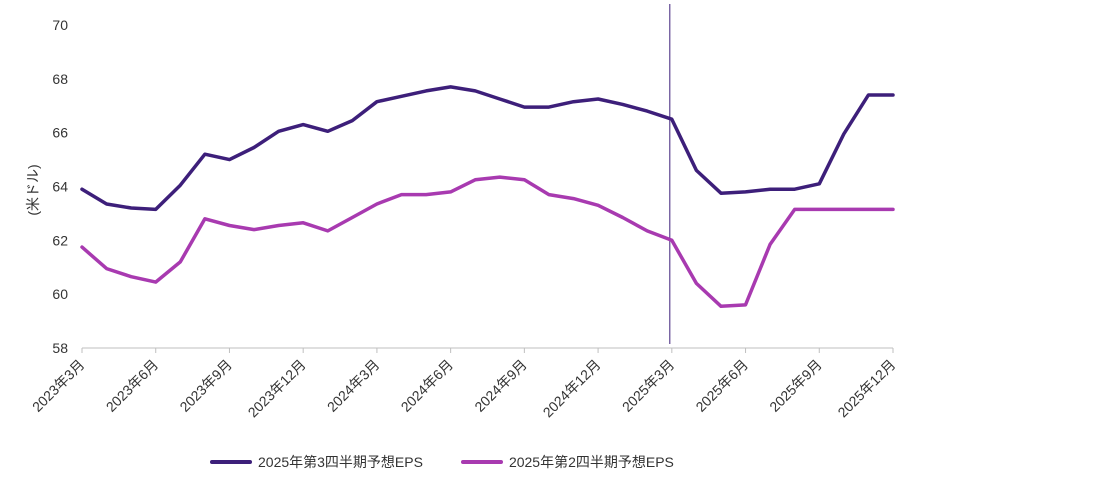 The image size is (1093, 480). I want to click on y-tick-label: 64, so click(60, 187).